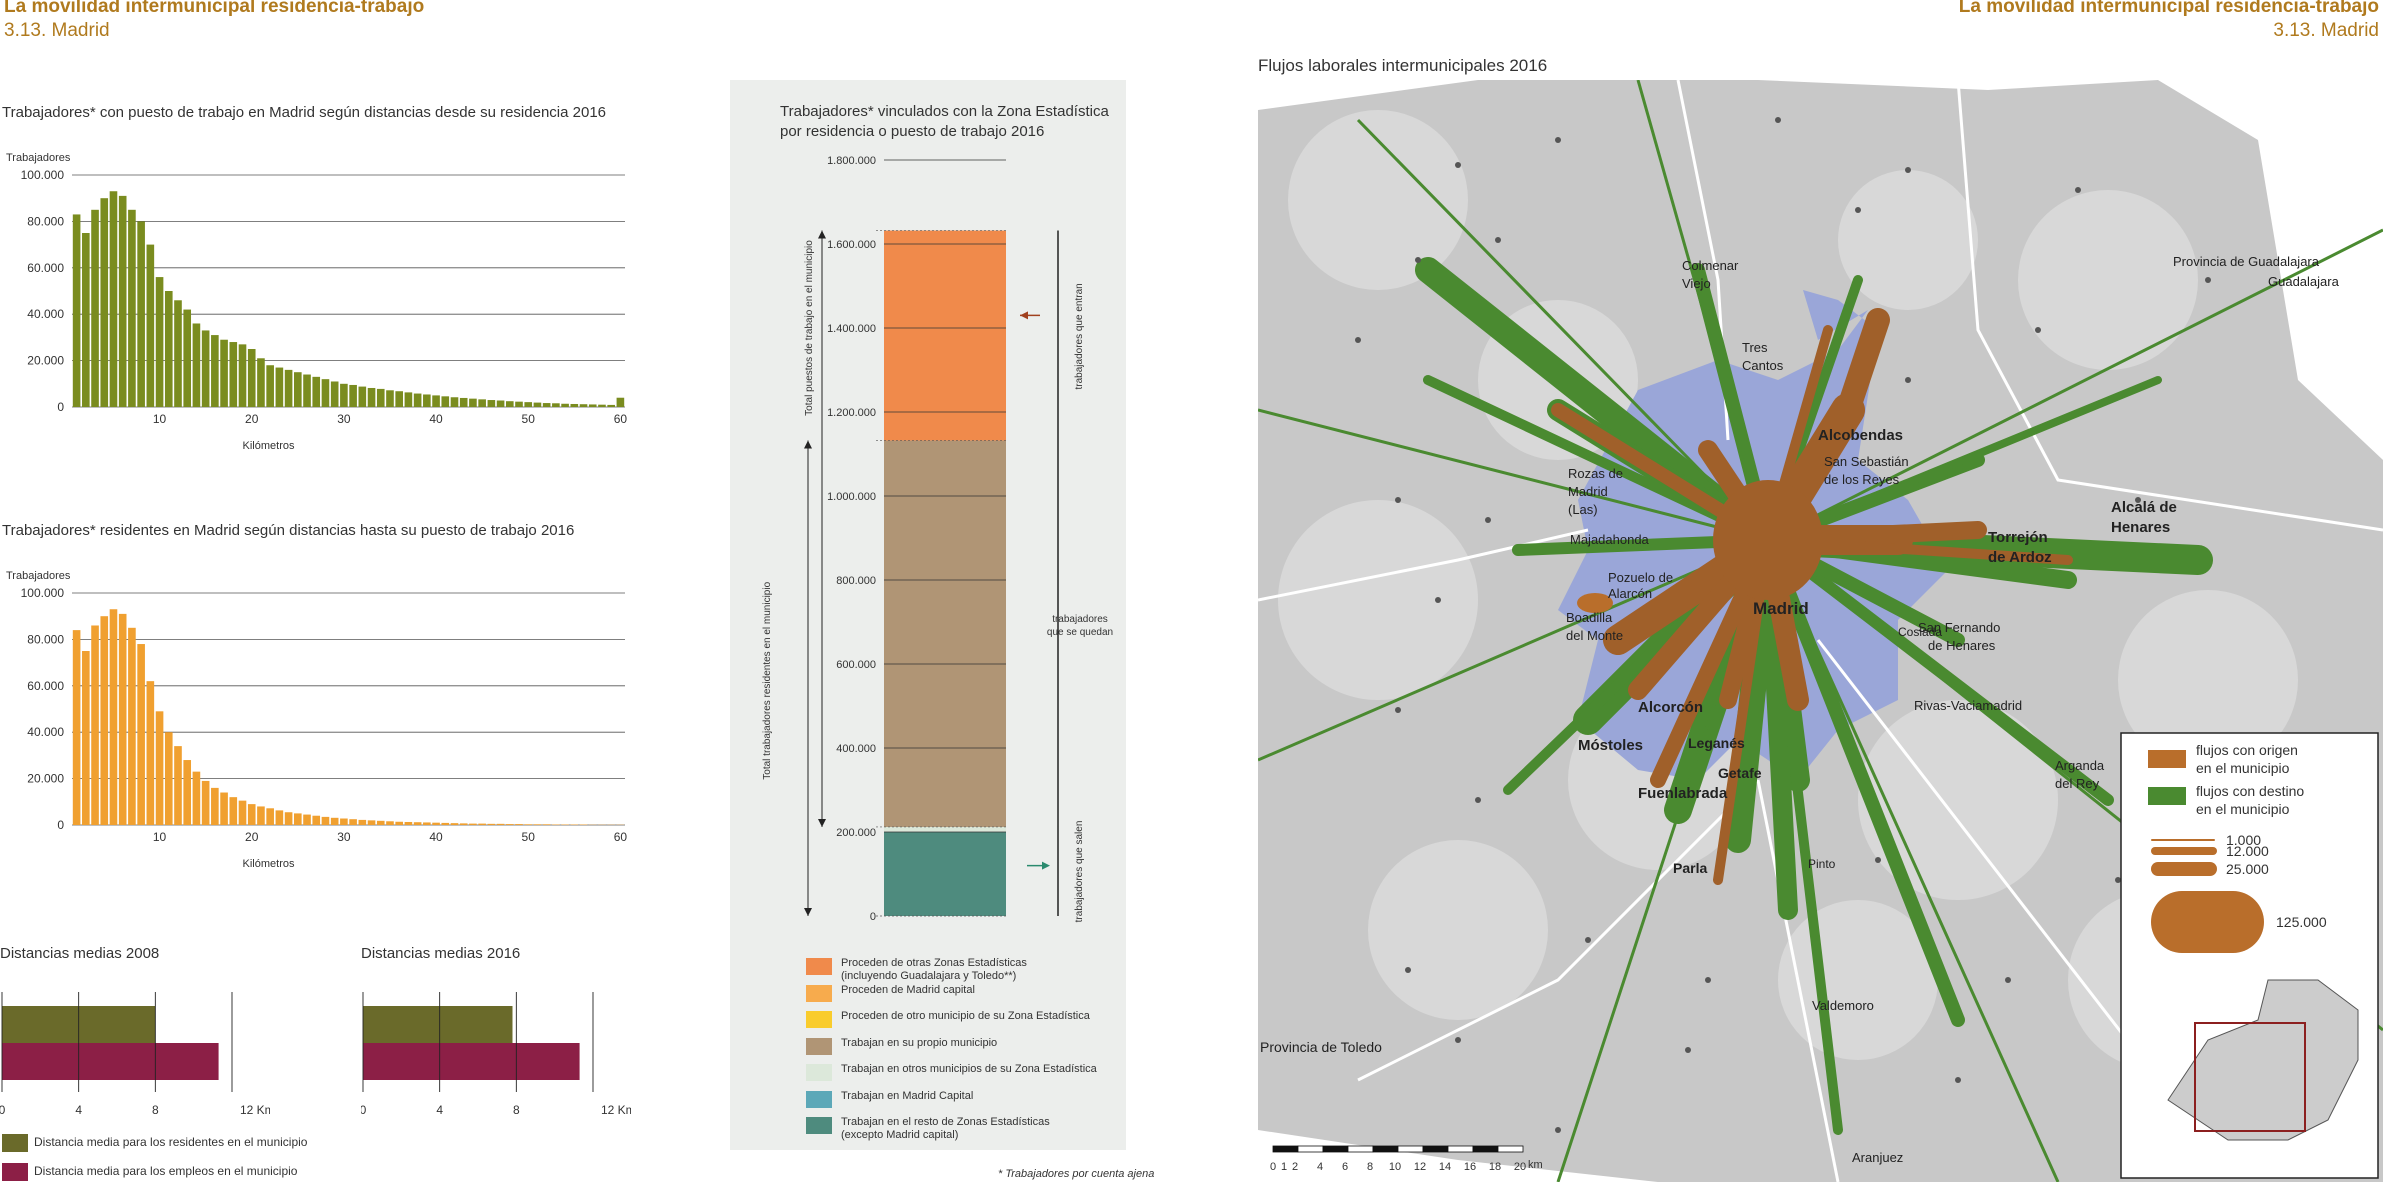 The height and width of the screenshot is (1182, 2383). What do you see at coordinates (2167, 796) in the screenshot?
I see `legend-destino-swatch` at bounding box center [2167, 796].